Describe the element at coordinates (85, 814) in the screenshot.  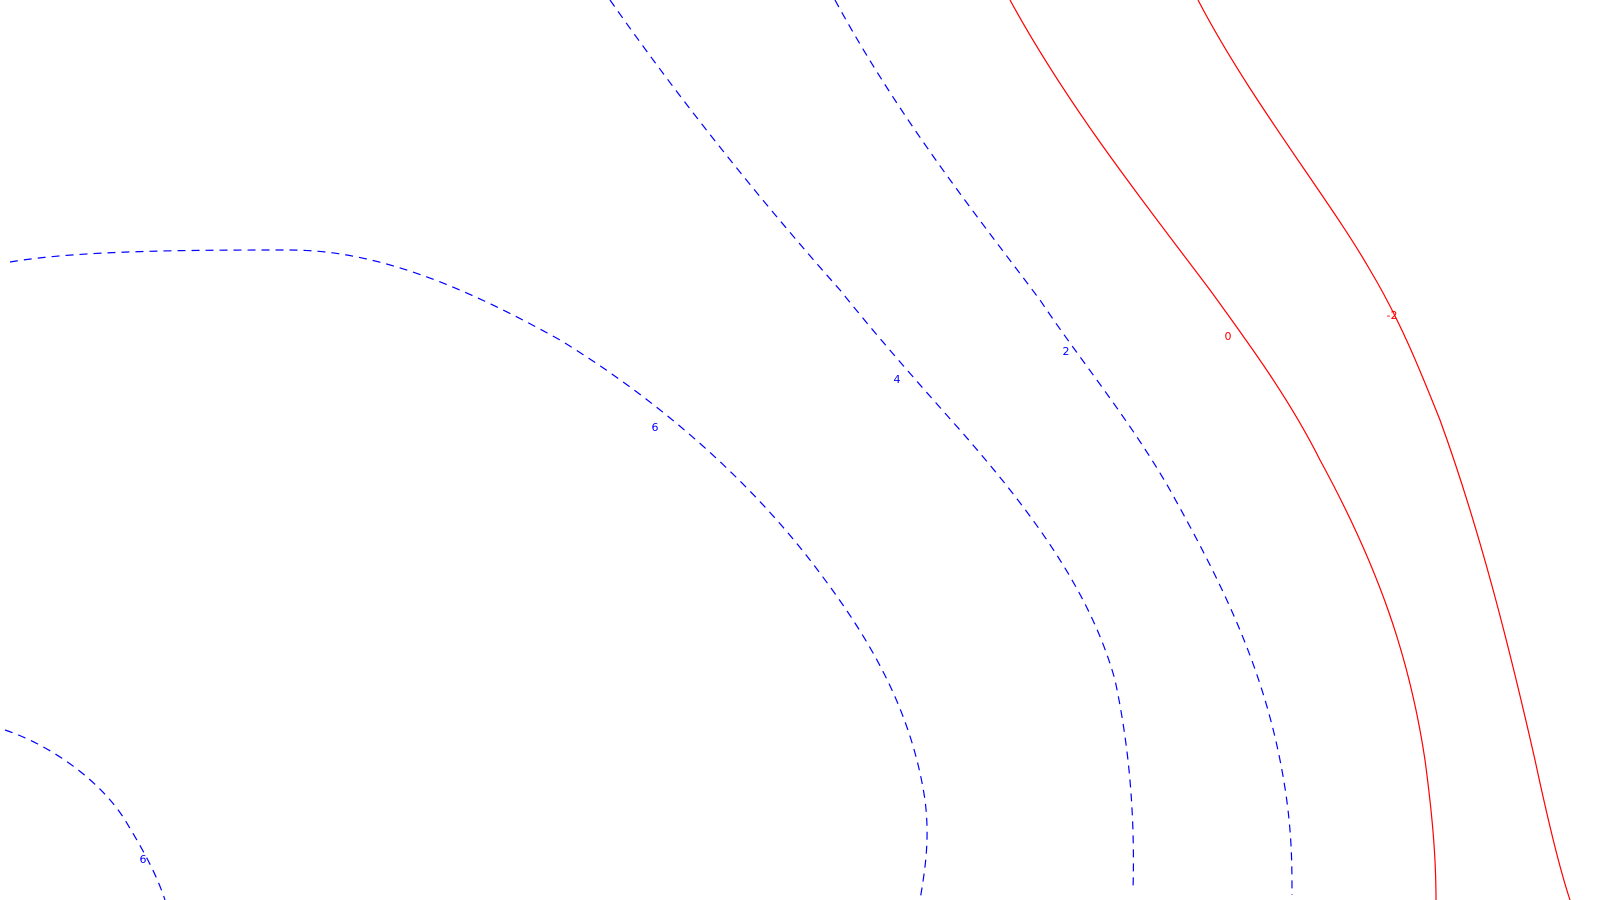
I see `contour-line-6-secondary` at that location.